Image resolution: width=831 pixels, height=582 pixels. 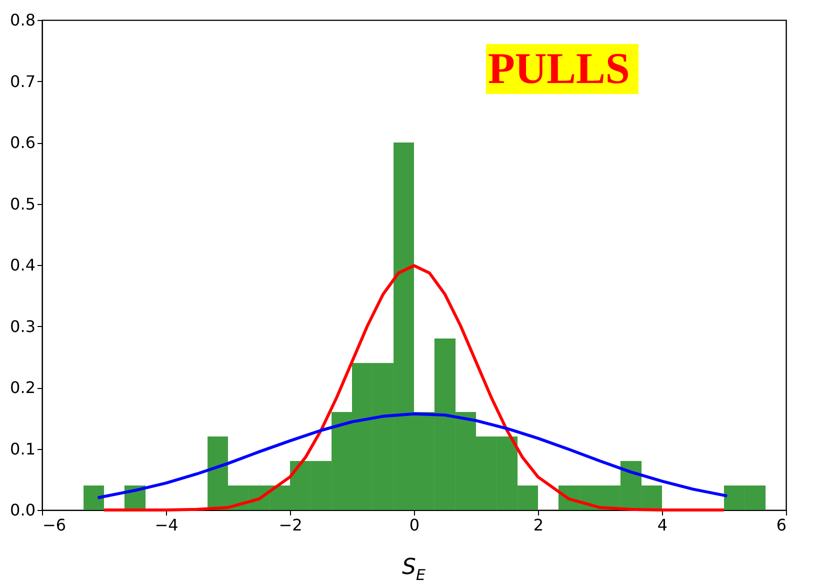 I want to click on x-tick-label: −6, so click(x=54, y=525).